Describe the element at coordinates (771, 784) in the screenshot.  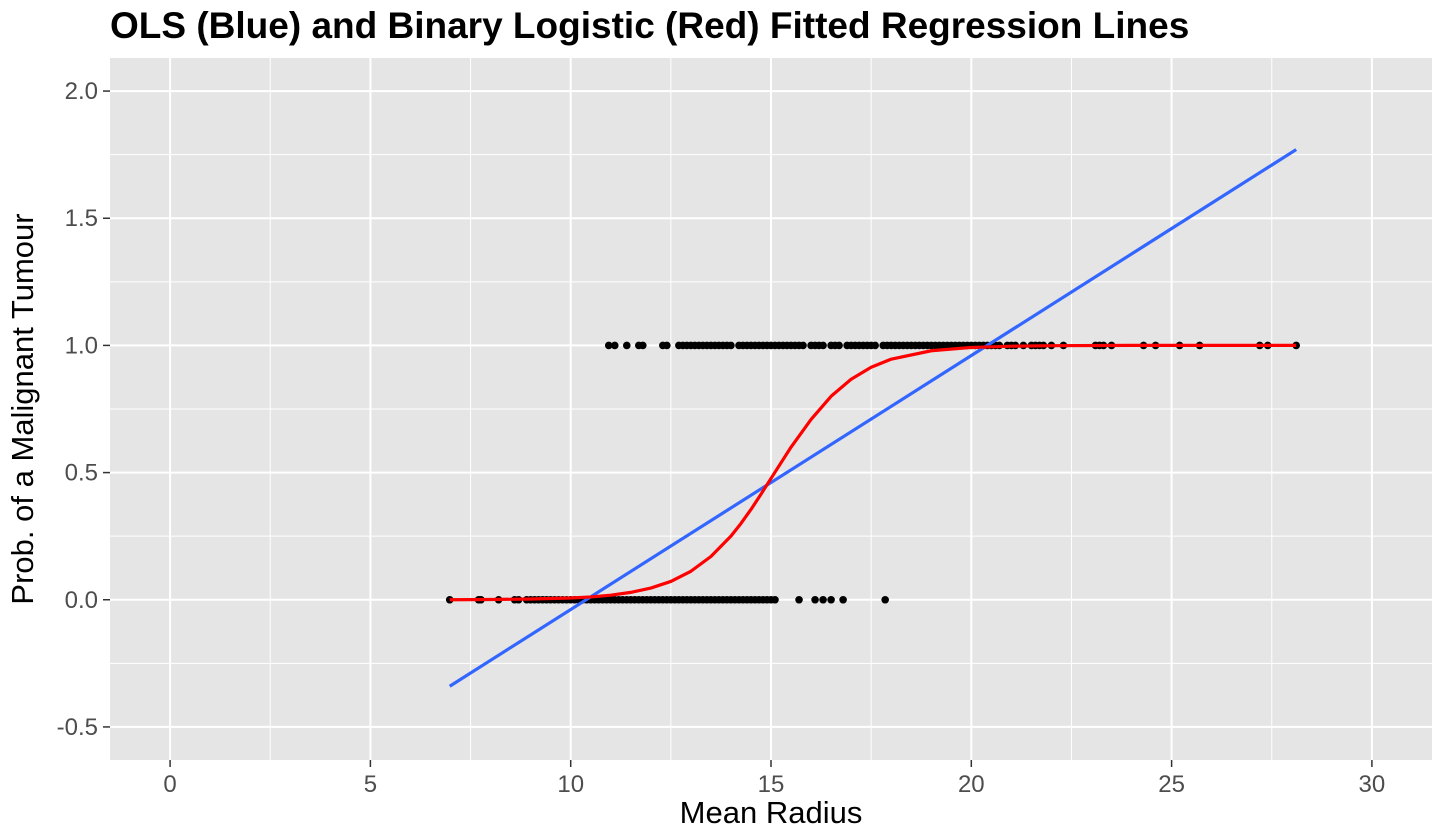
I see `x-tick-label: 15` at that location.